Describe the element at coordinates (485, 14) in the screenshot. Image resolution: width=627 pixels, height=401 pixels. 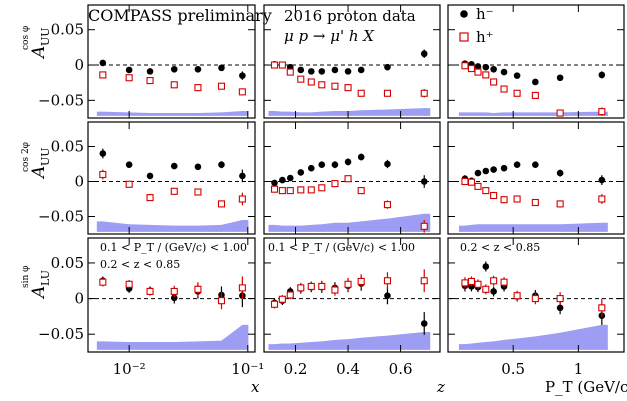
I see `legend-label-h-minus: h⁻` at that location.